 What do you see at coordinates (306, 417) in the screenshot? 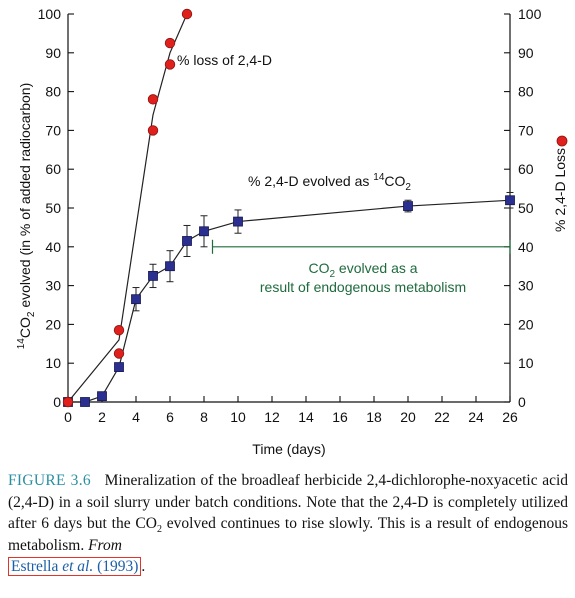
I see `x-tick-label: 14` at bounding box center [306, 417].